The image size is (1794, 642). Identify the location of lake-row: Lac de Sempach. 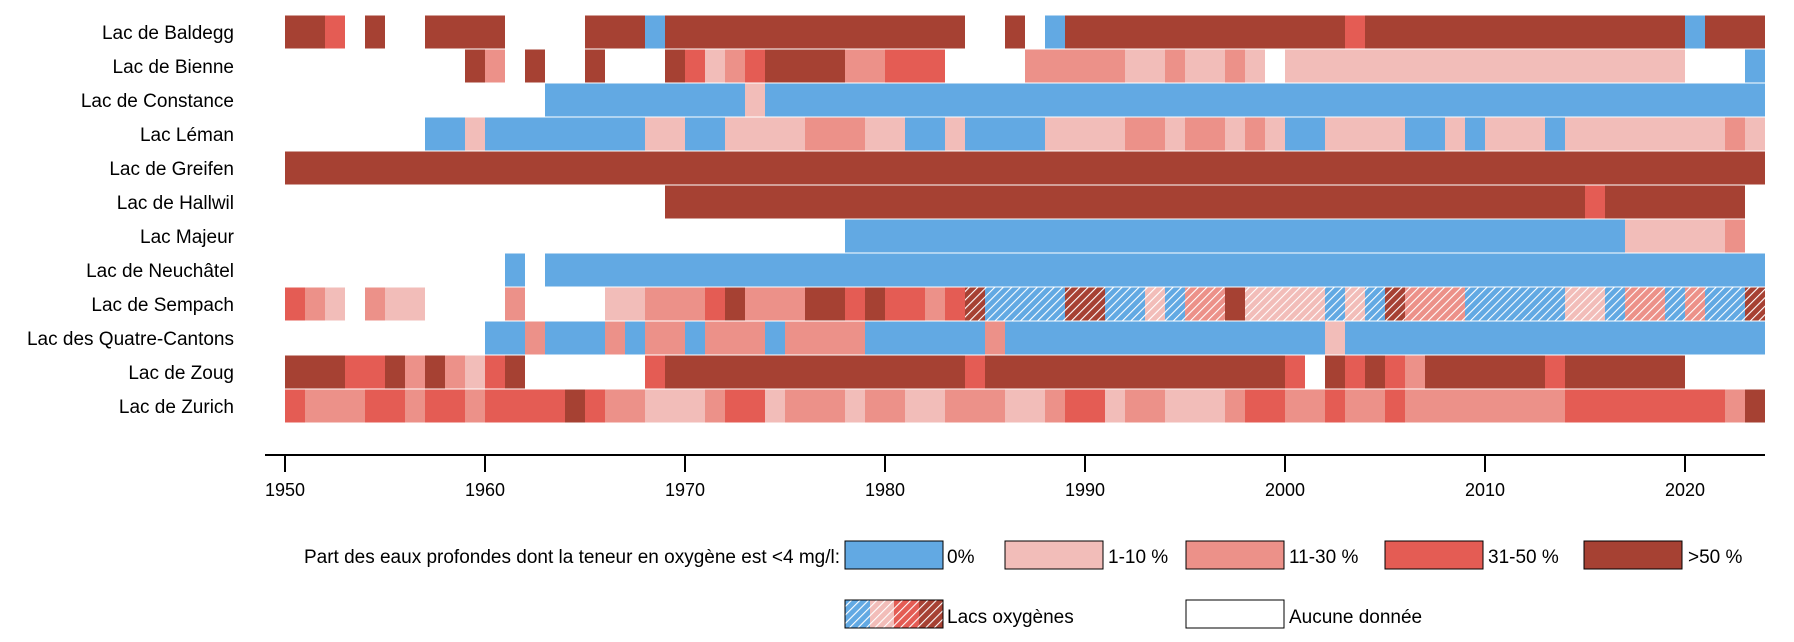
(928, 304).